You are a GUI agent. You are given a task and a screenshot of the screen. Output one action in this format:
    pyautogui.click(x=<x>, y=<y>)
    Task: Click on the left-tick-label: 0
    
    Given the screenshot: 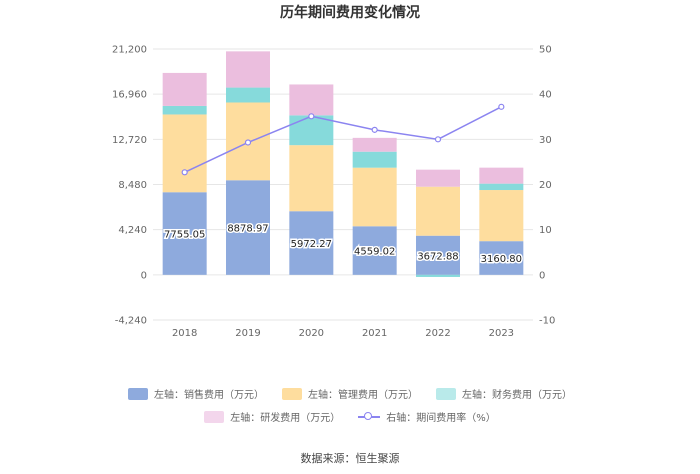 What is the action you would take?
    pyautogui.click(x=144, y=275)
    